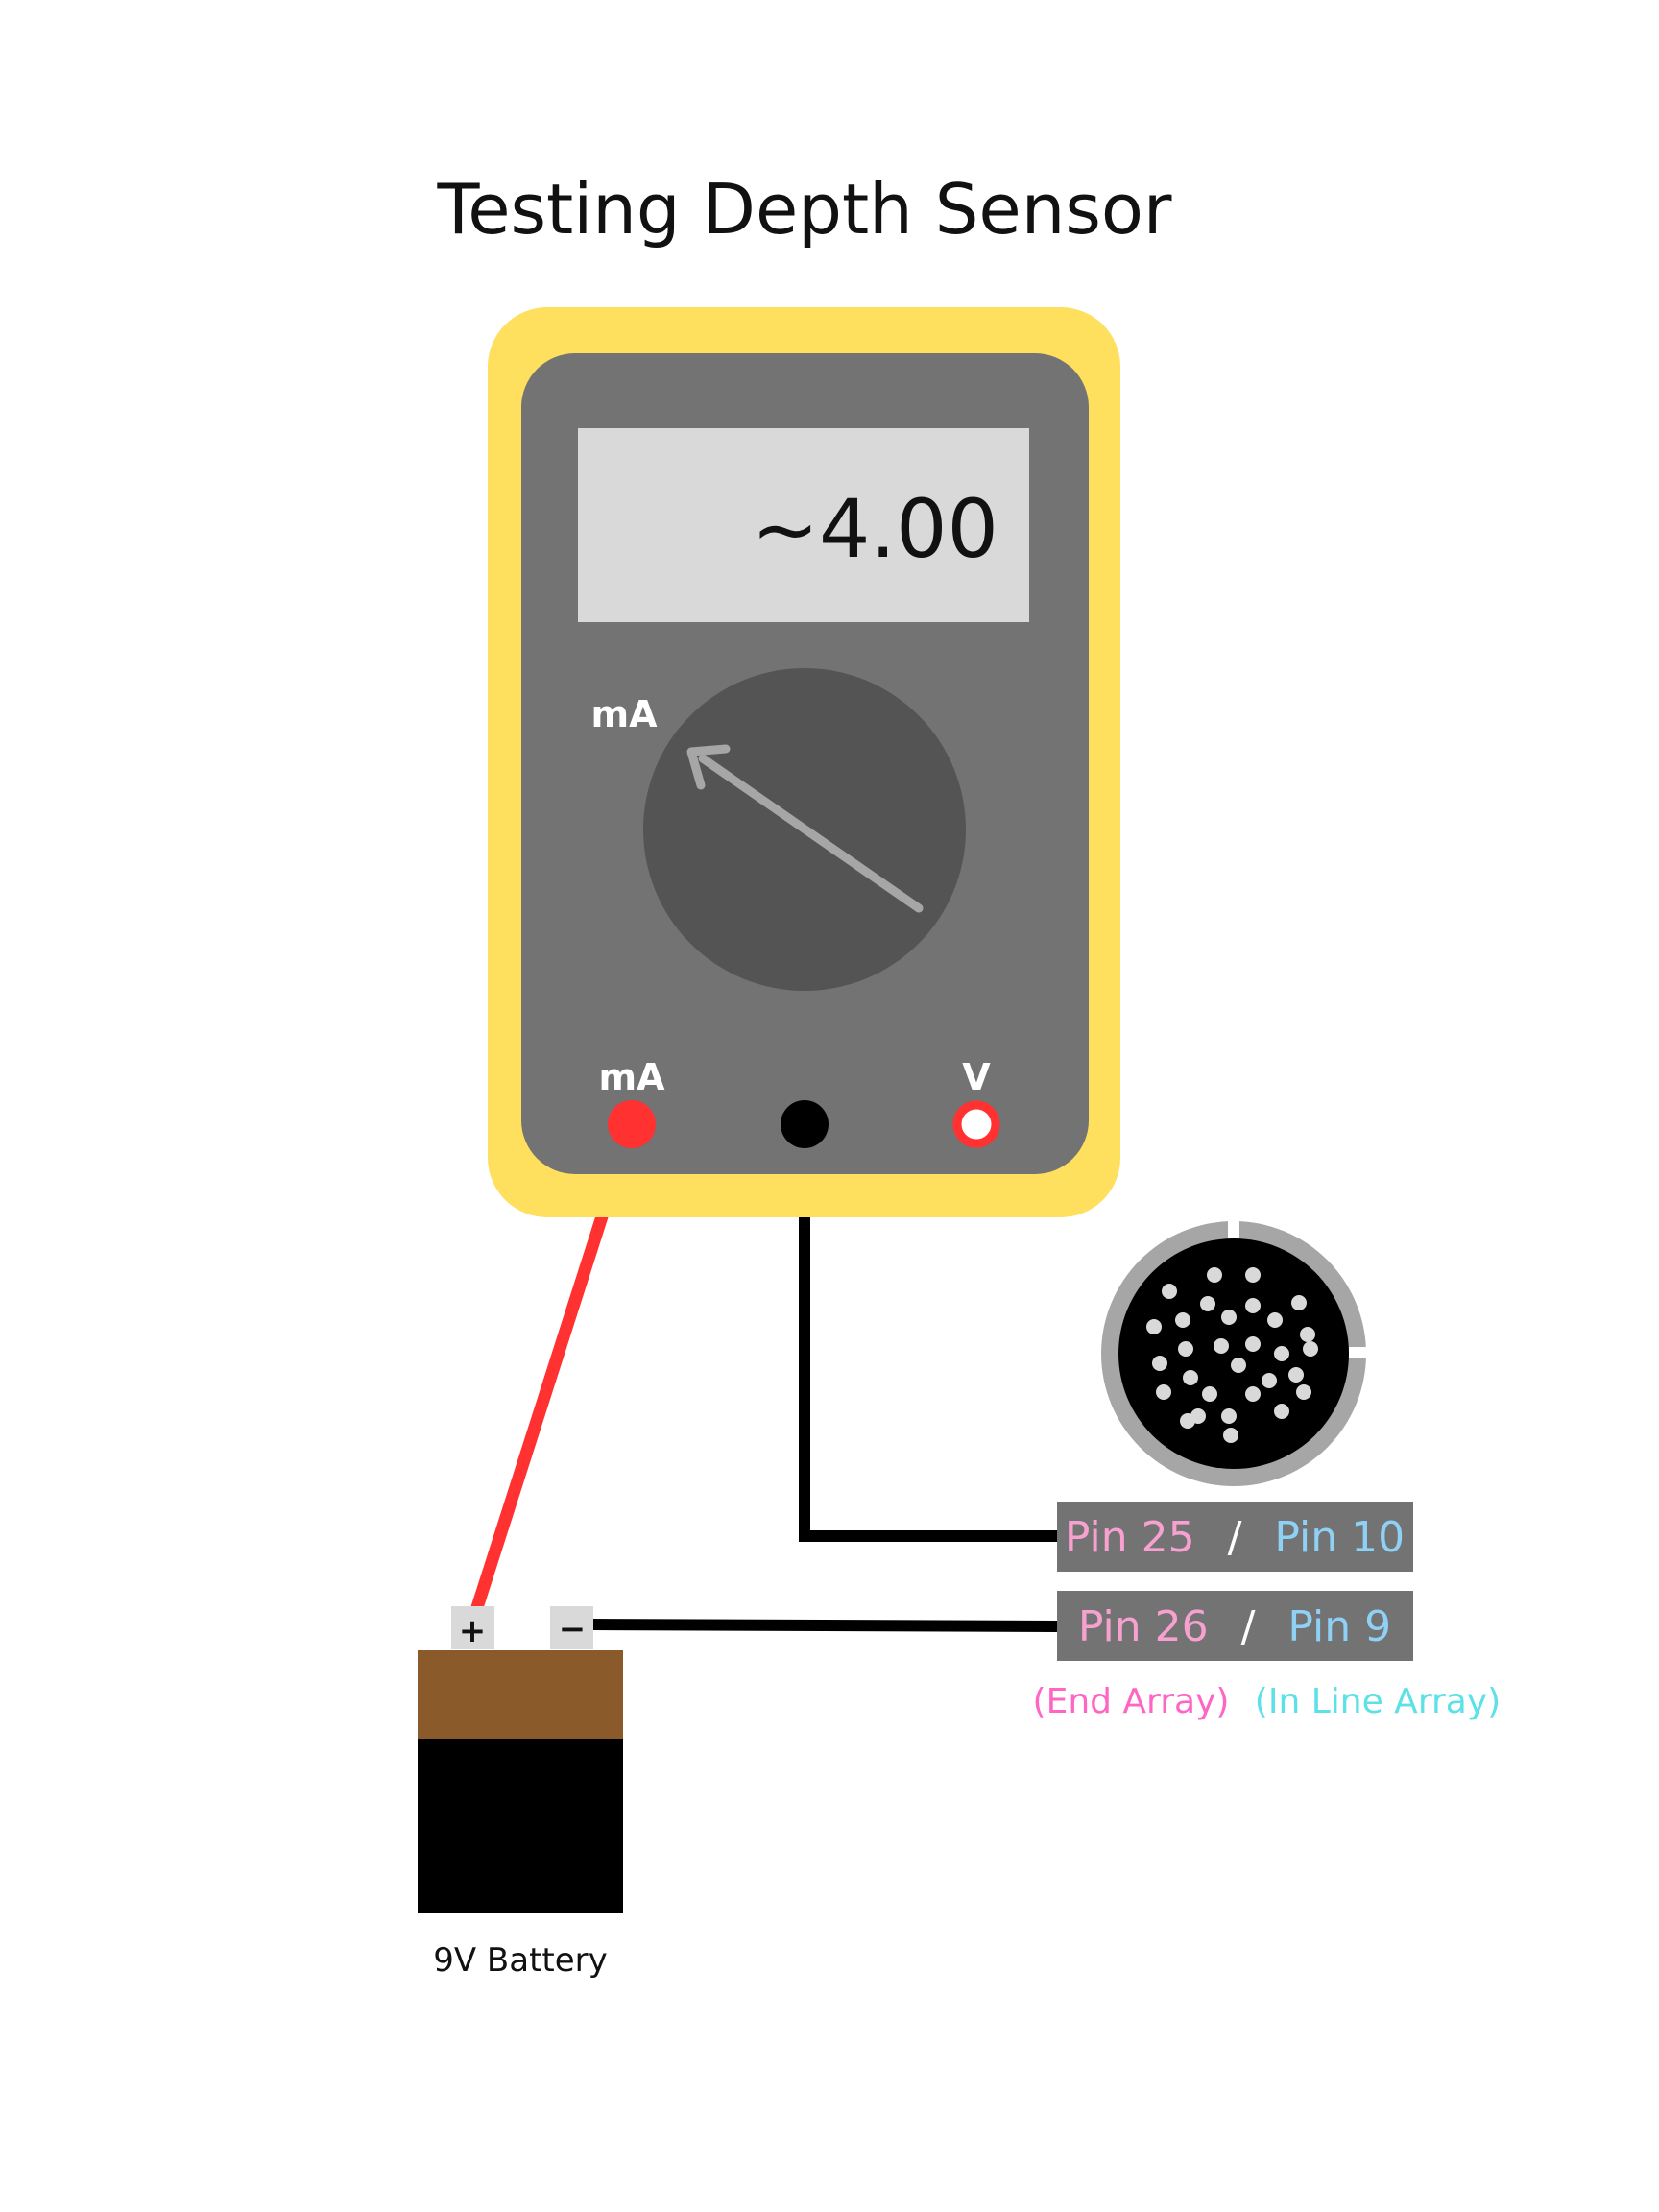 The image size is (1659, 2212). I want to click on dial-mode-label: mA, so click(624, 714).